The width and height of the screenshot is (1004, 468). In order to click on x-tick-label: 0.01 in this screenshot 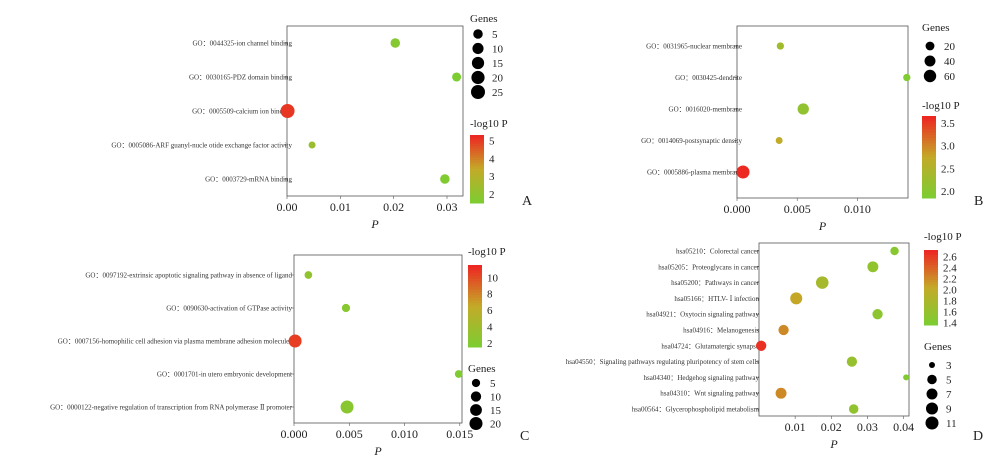, I will do `click(795, 427)`.